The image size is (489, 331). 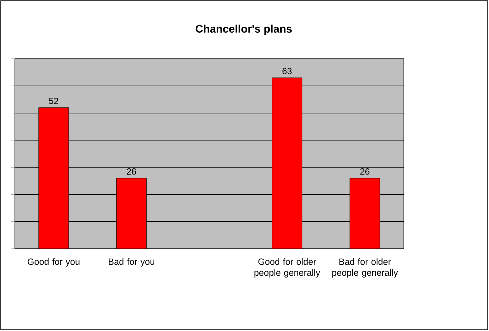 What do you see at coordinates (132, 262) in the screenshot?
I see `x-tick-label: Bad for you` at bounding box center [132, 262].